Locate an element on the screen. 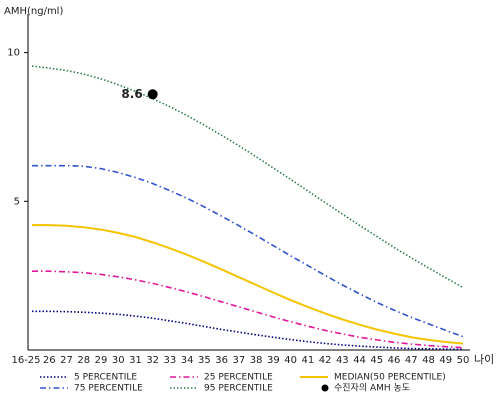 The image size is (500, 404). x-tick-label: 46 is located at coordinates (394, 360).